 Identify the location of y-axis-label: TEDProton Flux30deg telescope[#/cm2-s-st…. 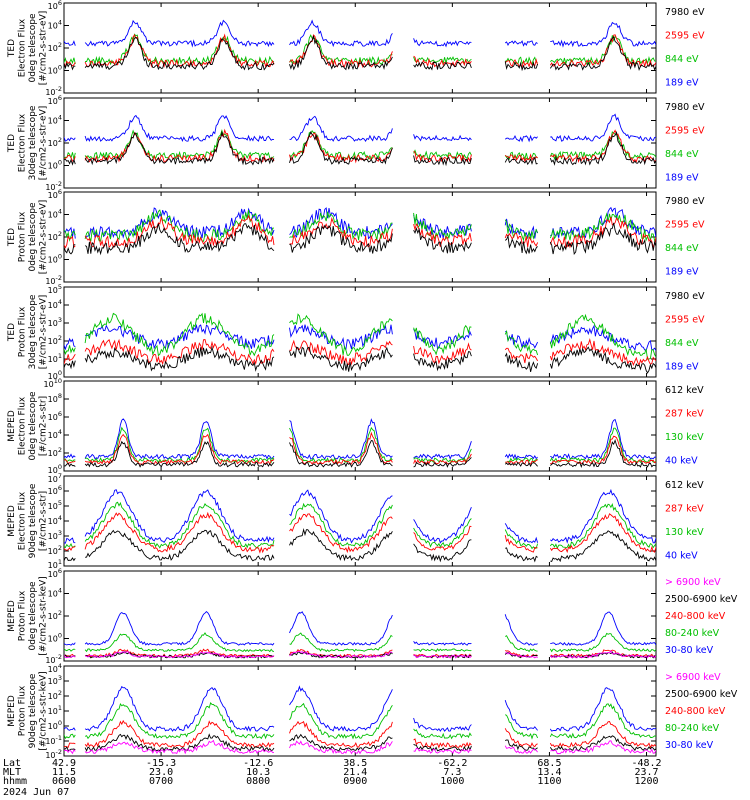
(28, 331).